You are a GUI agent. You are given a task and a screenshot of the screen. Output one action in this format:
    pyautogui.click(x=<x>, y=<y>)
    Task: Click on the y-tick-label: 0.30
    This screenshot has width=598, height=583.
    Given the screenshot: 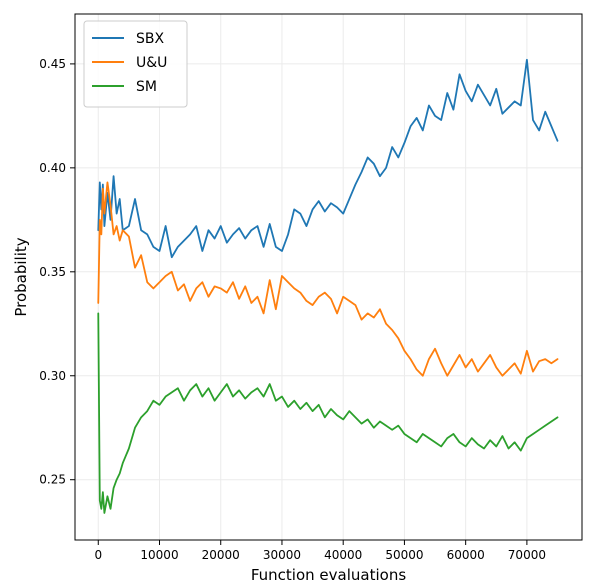 What is the action you would take?
    pyautogui.click(x=52, y=376)
    